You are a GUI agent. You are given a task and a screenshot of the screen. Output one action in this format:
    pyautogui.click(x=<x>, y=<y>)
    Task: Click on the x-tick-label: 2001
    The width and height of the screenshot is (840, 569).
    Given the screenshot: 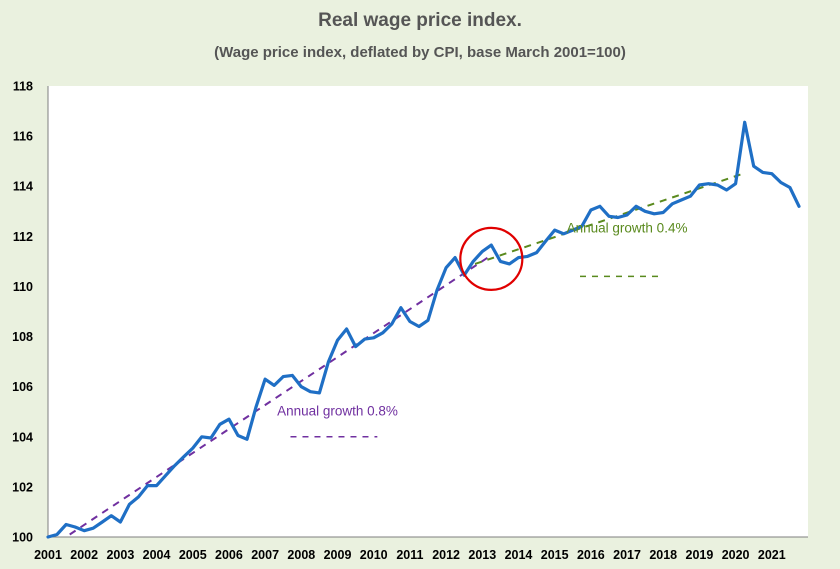 What is the action you would take?
    pyautogui.click(x=48, y=555)
    